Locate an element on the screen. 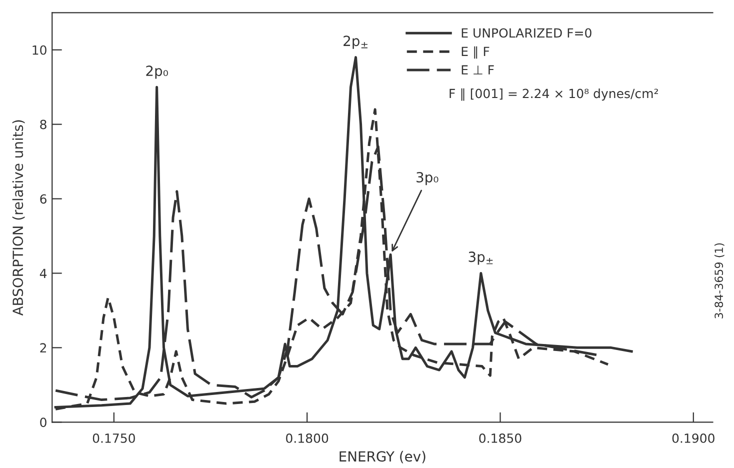 The width and height of the screenshot is (734, 468). x-axis-title: ENERGY (ev) is located at coordinates (383, 457).